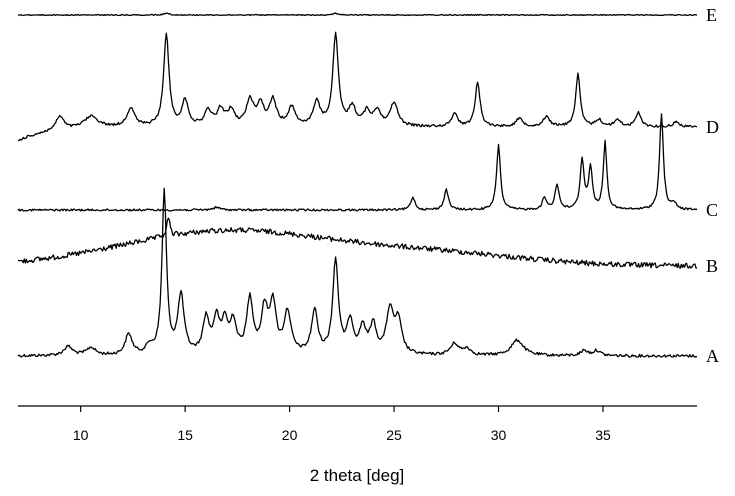 Image resolution: width=735 pixels, height=496 pixels. What do you see at coordinates (499, 435) in the screenshot?
I see `x-tick-label: 30` at bounding box center [499, 435].